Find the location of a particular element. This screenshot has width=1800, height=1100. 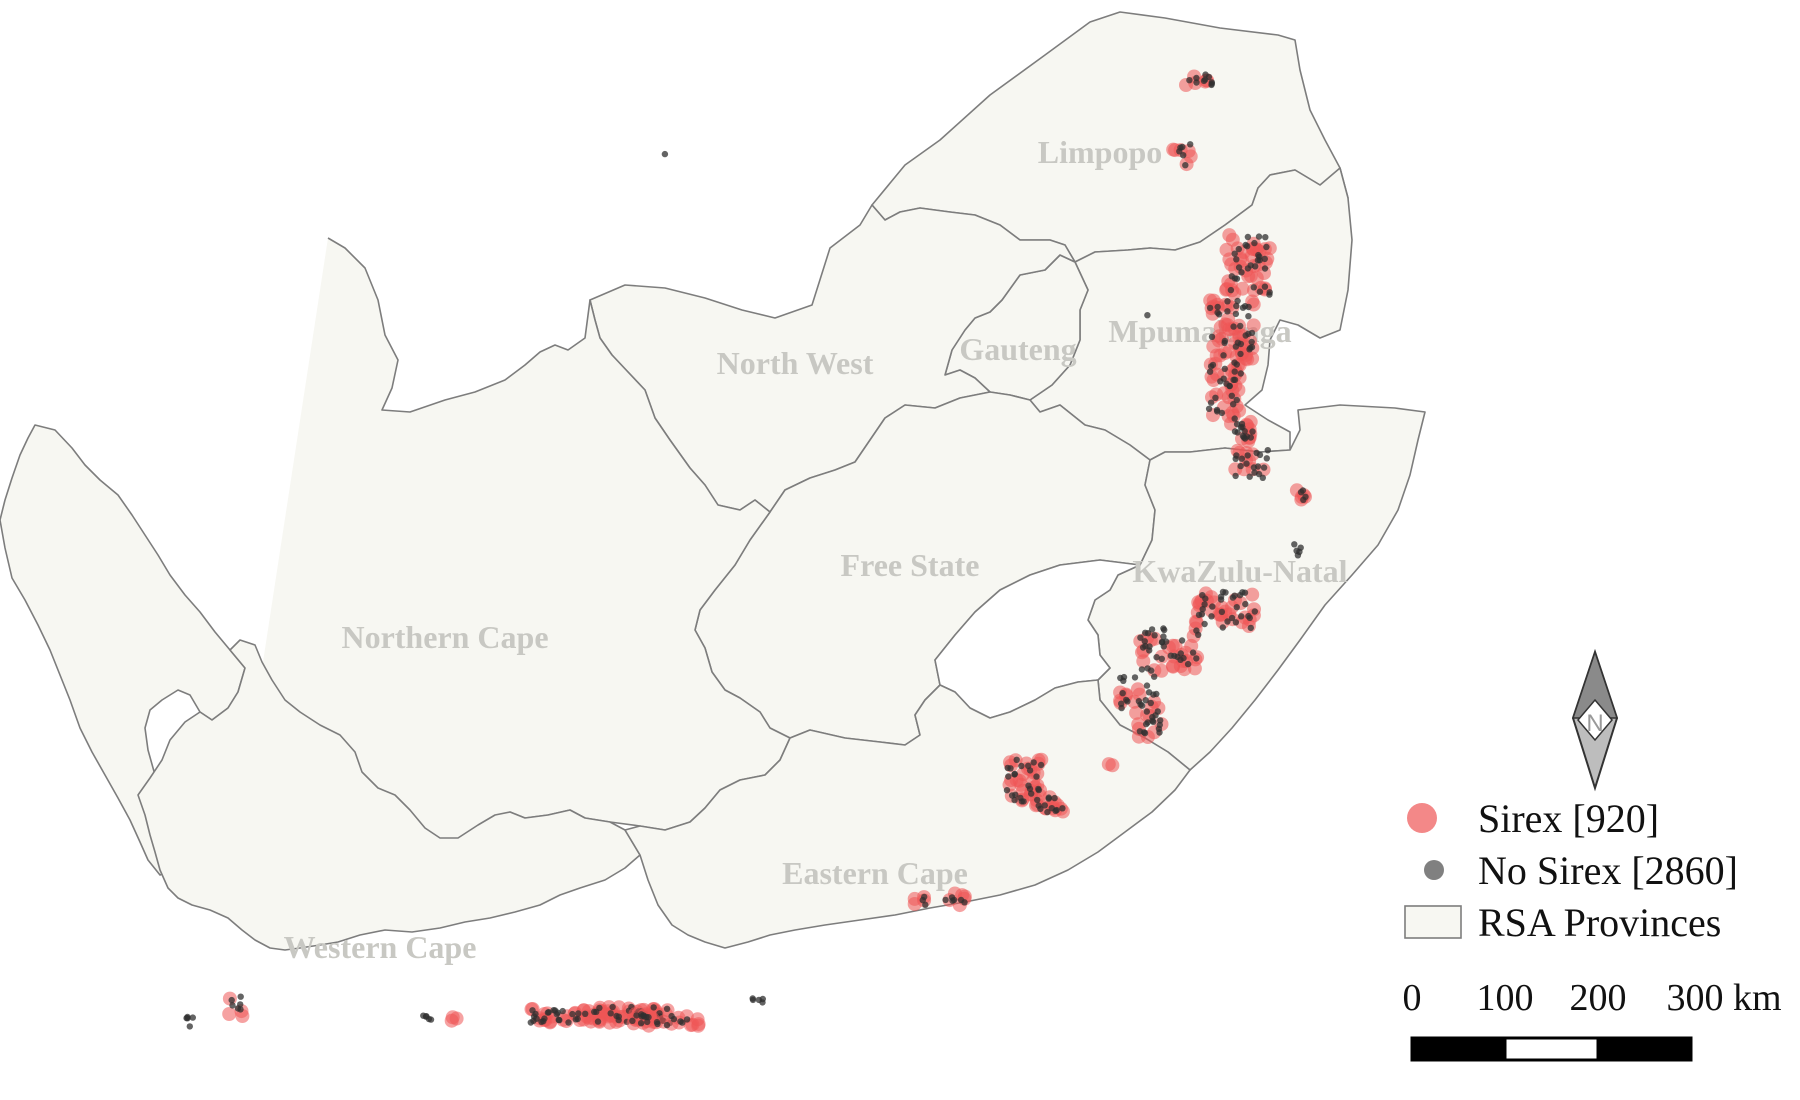

province-label-north-west: North West is located at coordinates (795, 363).